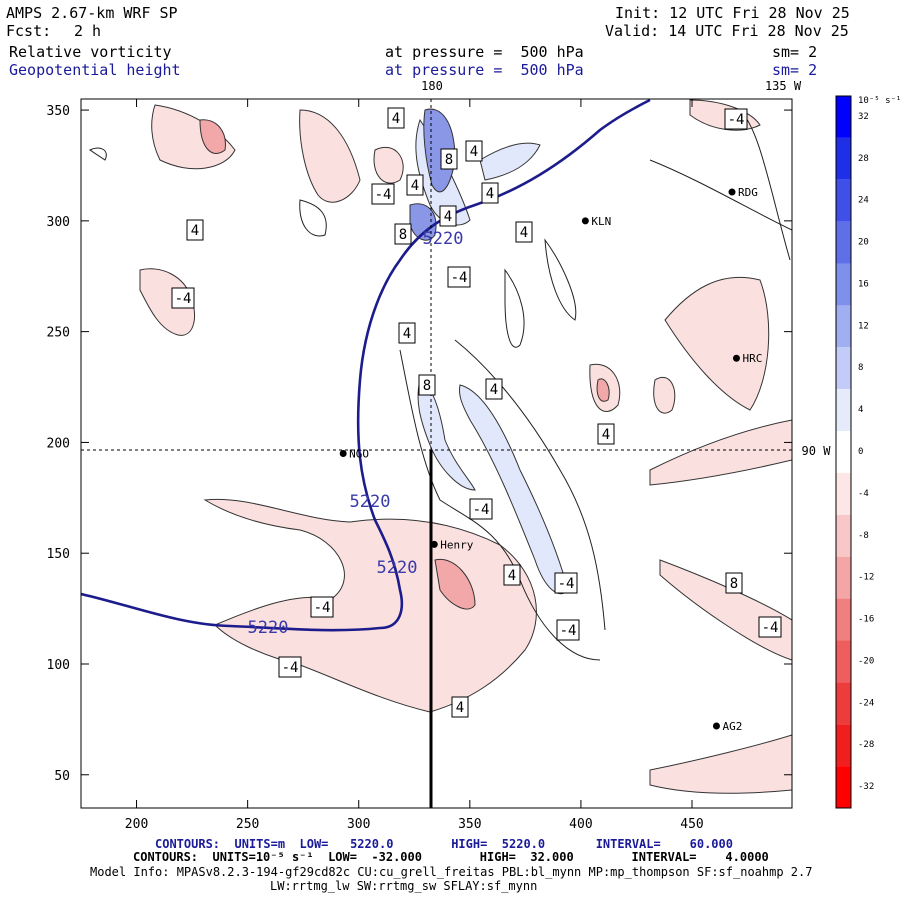 The height and width of the screenshot is (900, 900). I want to click on x-tick-label: 250, so click(247, 824).